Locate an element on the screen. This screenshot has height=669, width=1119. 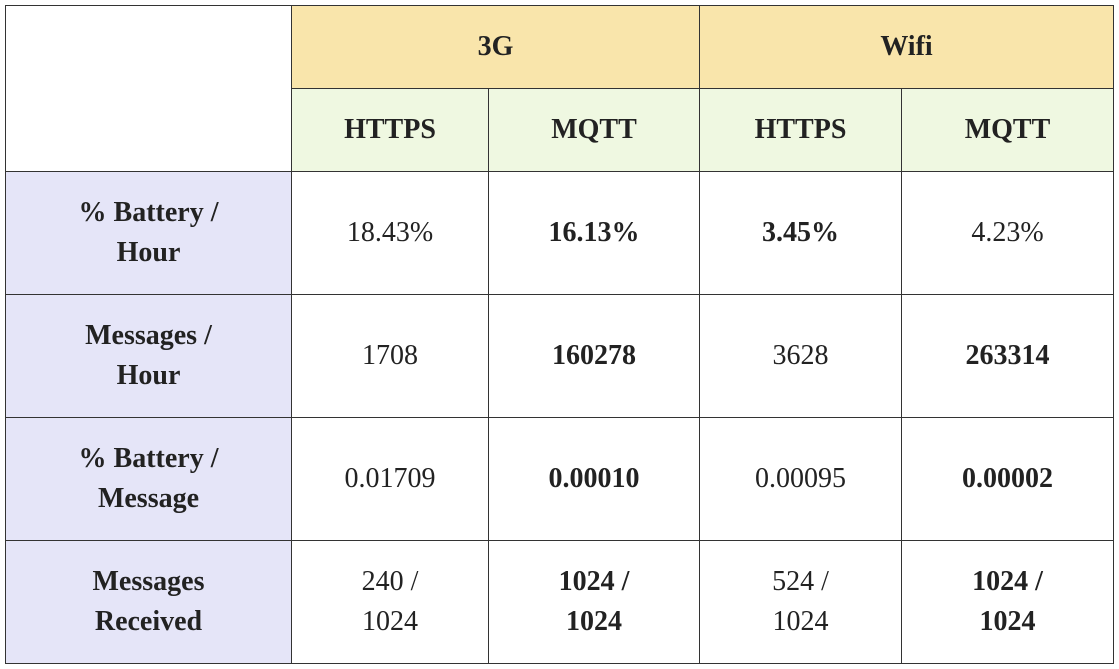
cell-text: 524 / 1024 is located at coordinates (800, 601).